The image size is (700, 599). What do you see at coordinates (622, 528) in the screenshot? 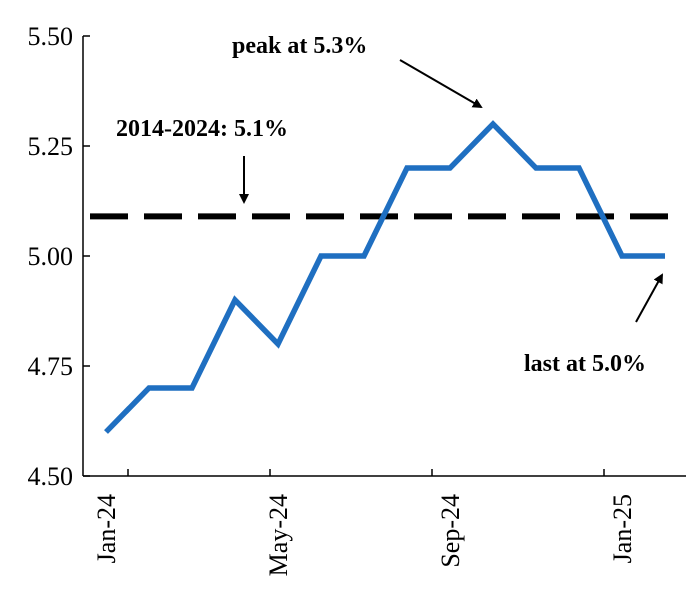
I see `x-tick-label: Jan-25` at bounding box center [622, 528].